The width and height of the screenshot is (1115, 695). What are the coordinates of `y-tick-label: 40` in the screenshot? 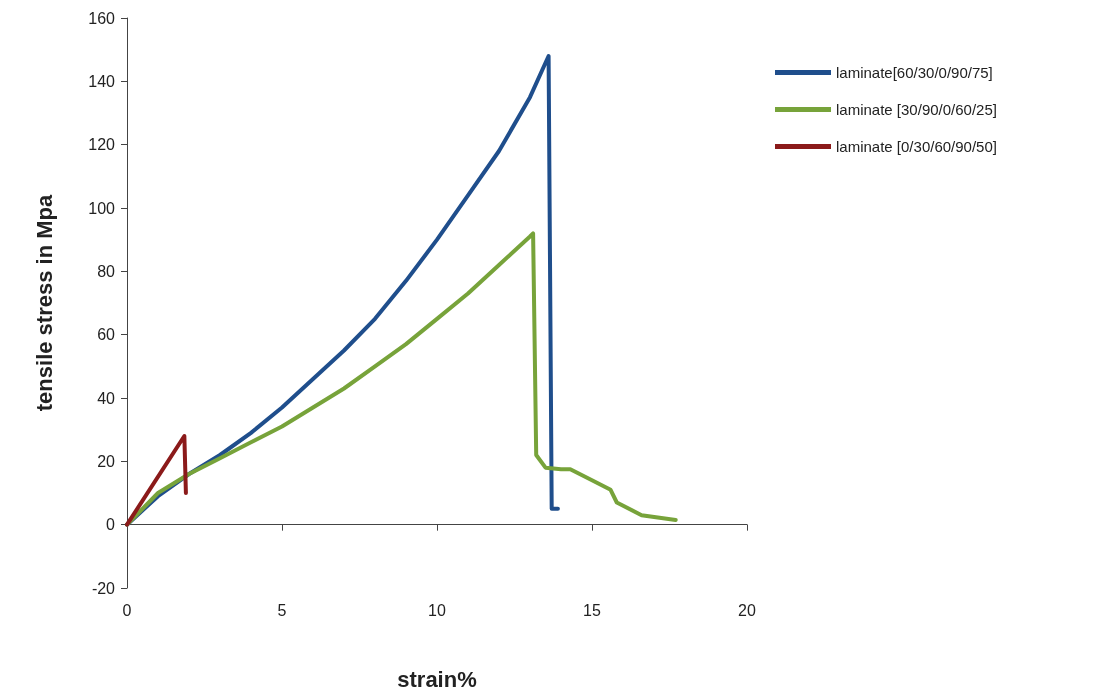 It's located at (106, 398).